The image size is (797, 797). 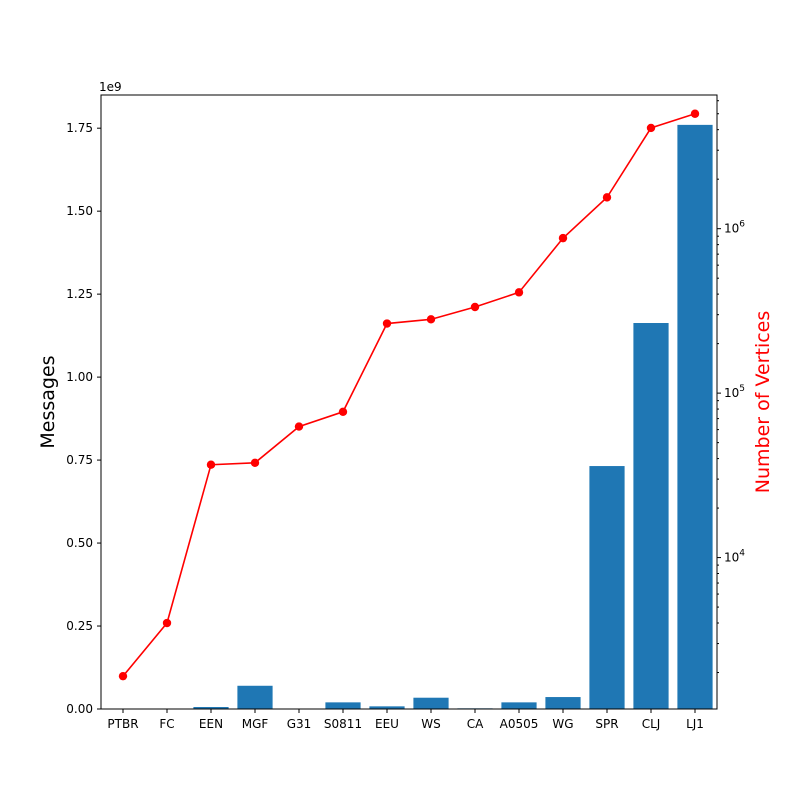 I want to click on vertices-point-g31, so click(x=299, y=426).